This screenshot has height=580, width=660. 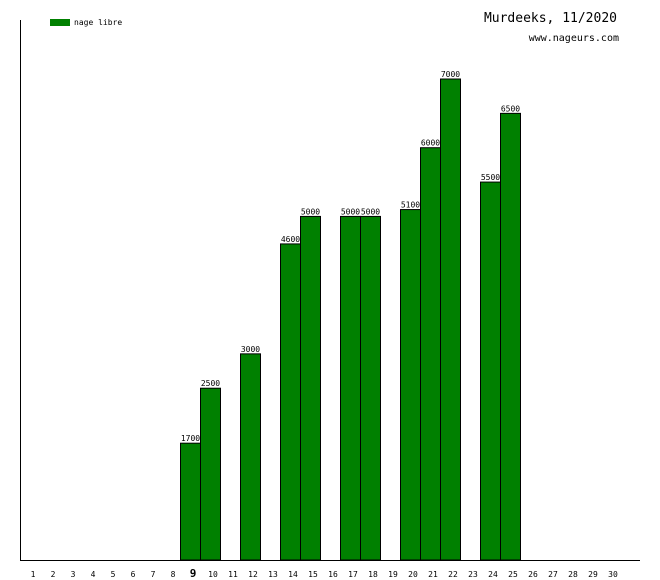 I want to click on x-tick-label-11: 11, so click(x=233, y=574).